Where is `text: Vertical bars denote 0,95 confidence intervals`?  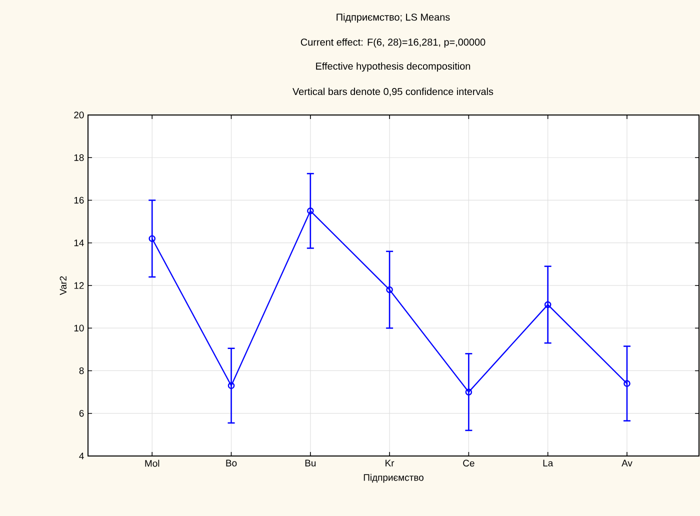 text: Vertical bars denote 0,95 confidence intervals is located at coordinates (393, 92).